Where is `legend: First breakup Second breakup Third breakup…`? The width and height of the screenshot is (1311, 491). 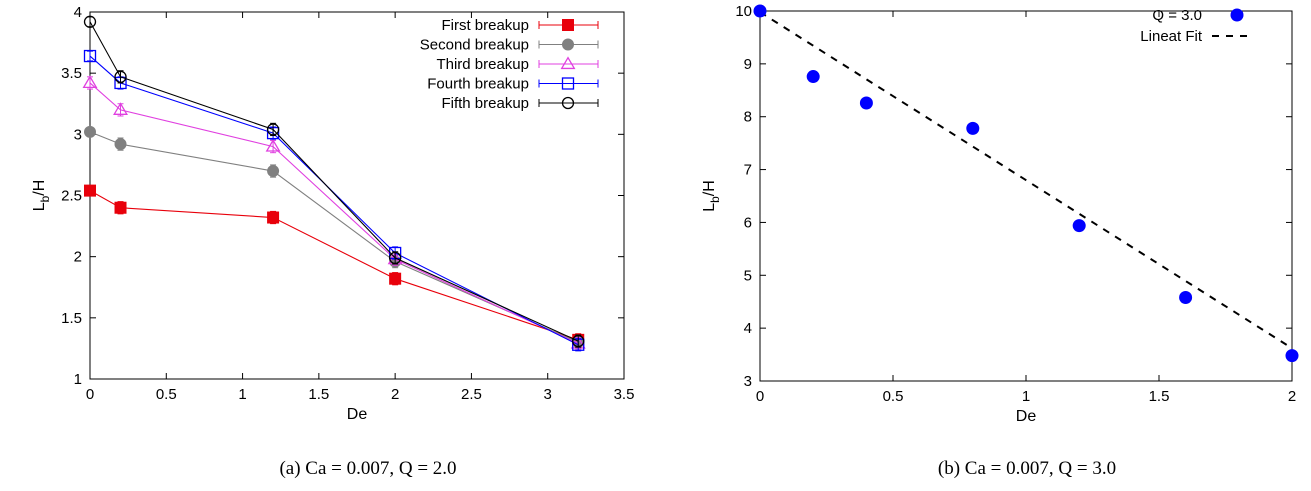
legend: First breakup Second breakup Third breakup… is located at coordinates (509, 64).